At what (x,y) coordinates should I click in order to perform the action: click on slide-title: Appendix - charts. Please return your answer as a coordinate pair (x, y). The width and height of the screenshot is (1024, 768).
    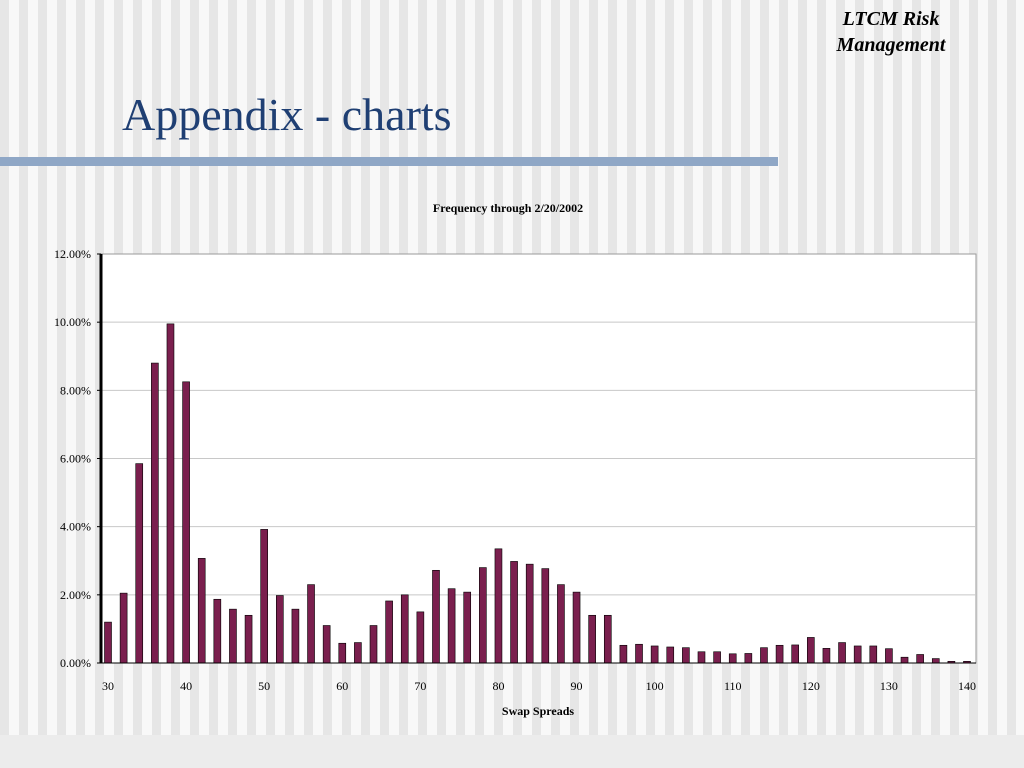
    Looking at the image, I should click on (287, 114).